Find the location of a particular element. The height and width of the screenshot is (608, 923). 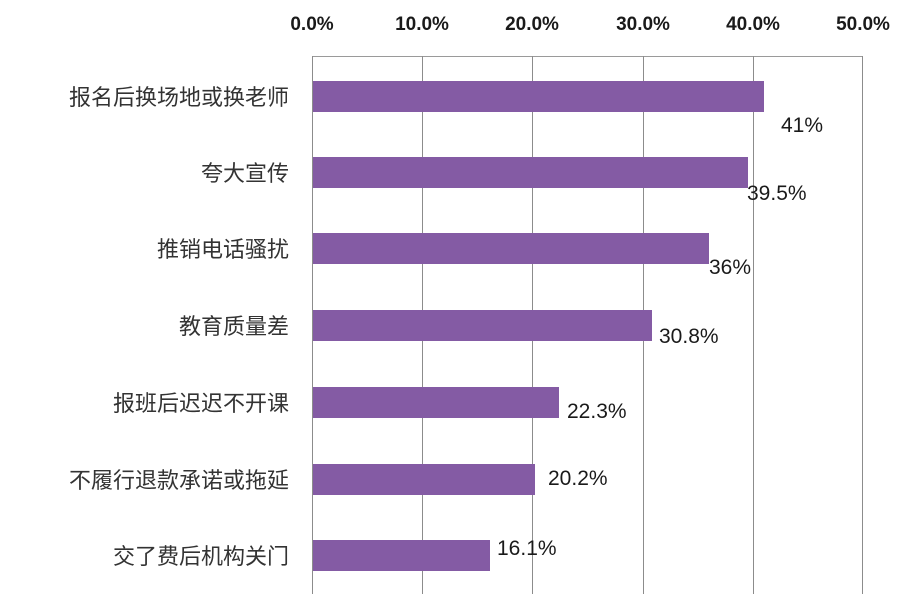

category-label: 报班后迟迟不开课 is located at coordinates (200, 404).